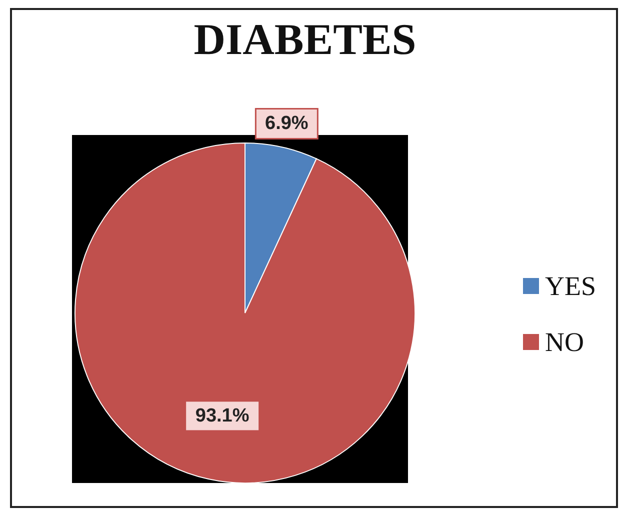 The width and height of the screenshot is (624, 512). What do you see at coordinates (570, 286) in the screenshot?
I see `legend-label: YES` at bounding box center [570, 286].